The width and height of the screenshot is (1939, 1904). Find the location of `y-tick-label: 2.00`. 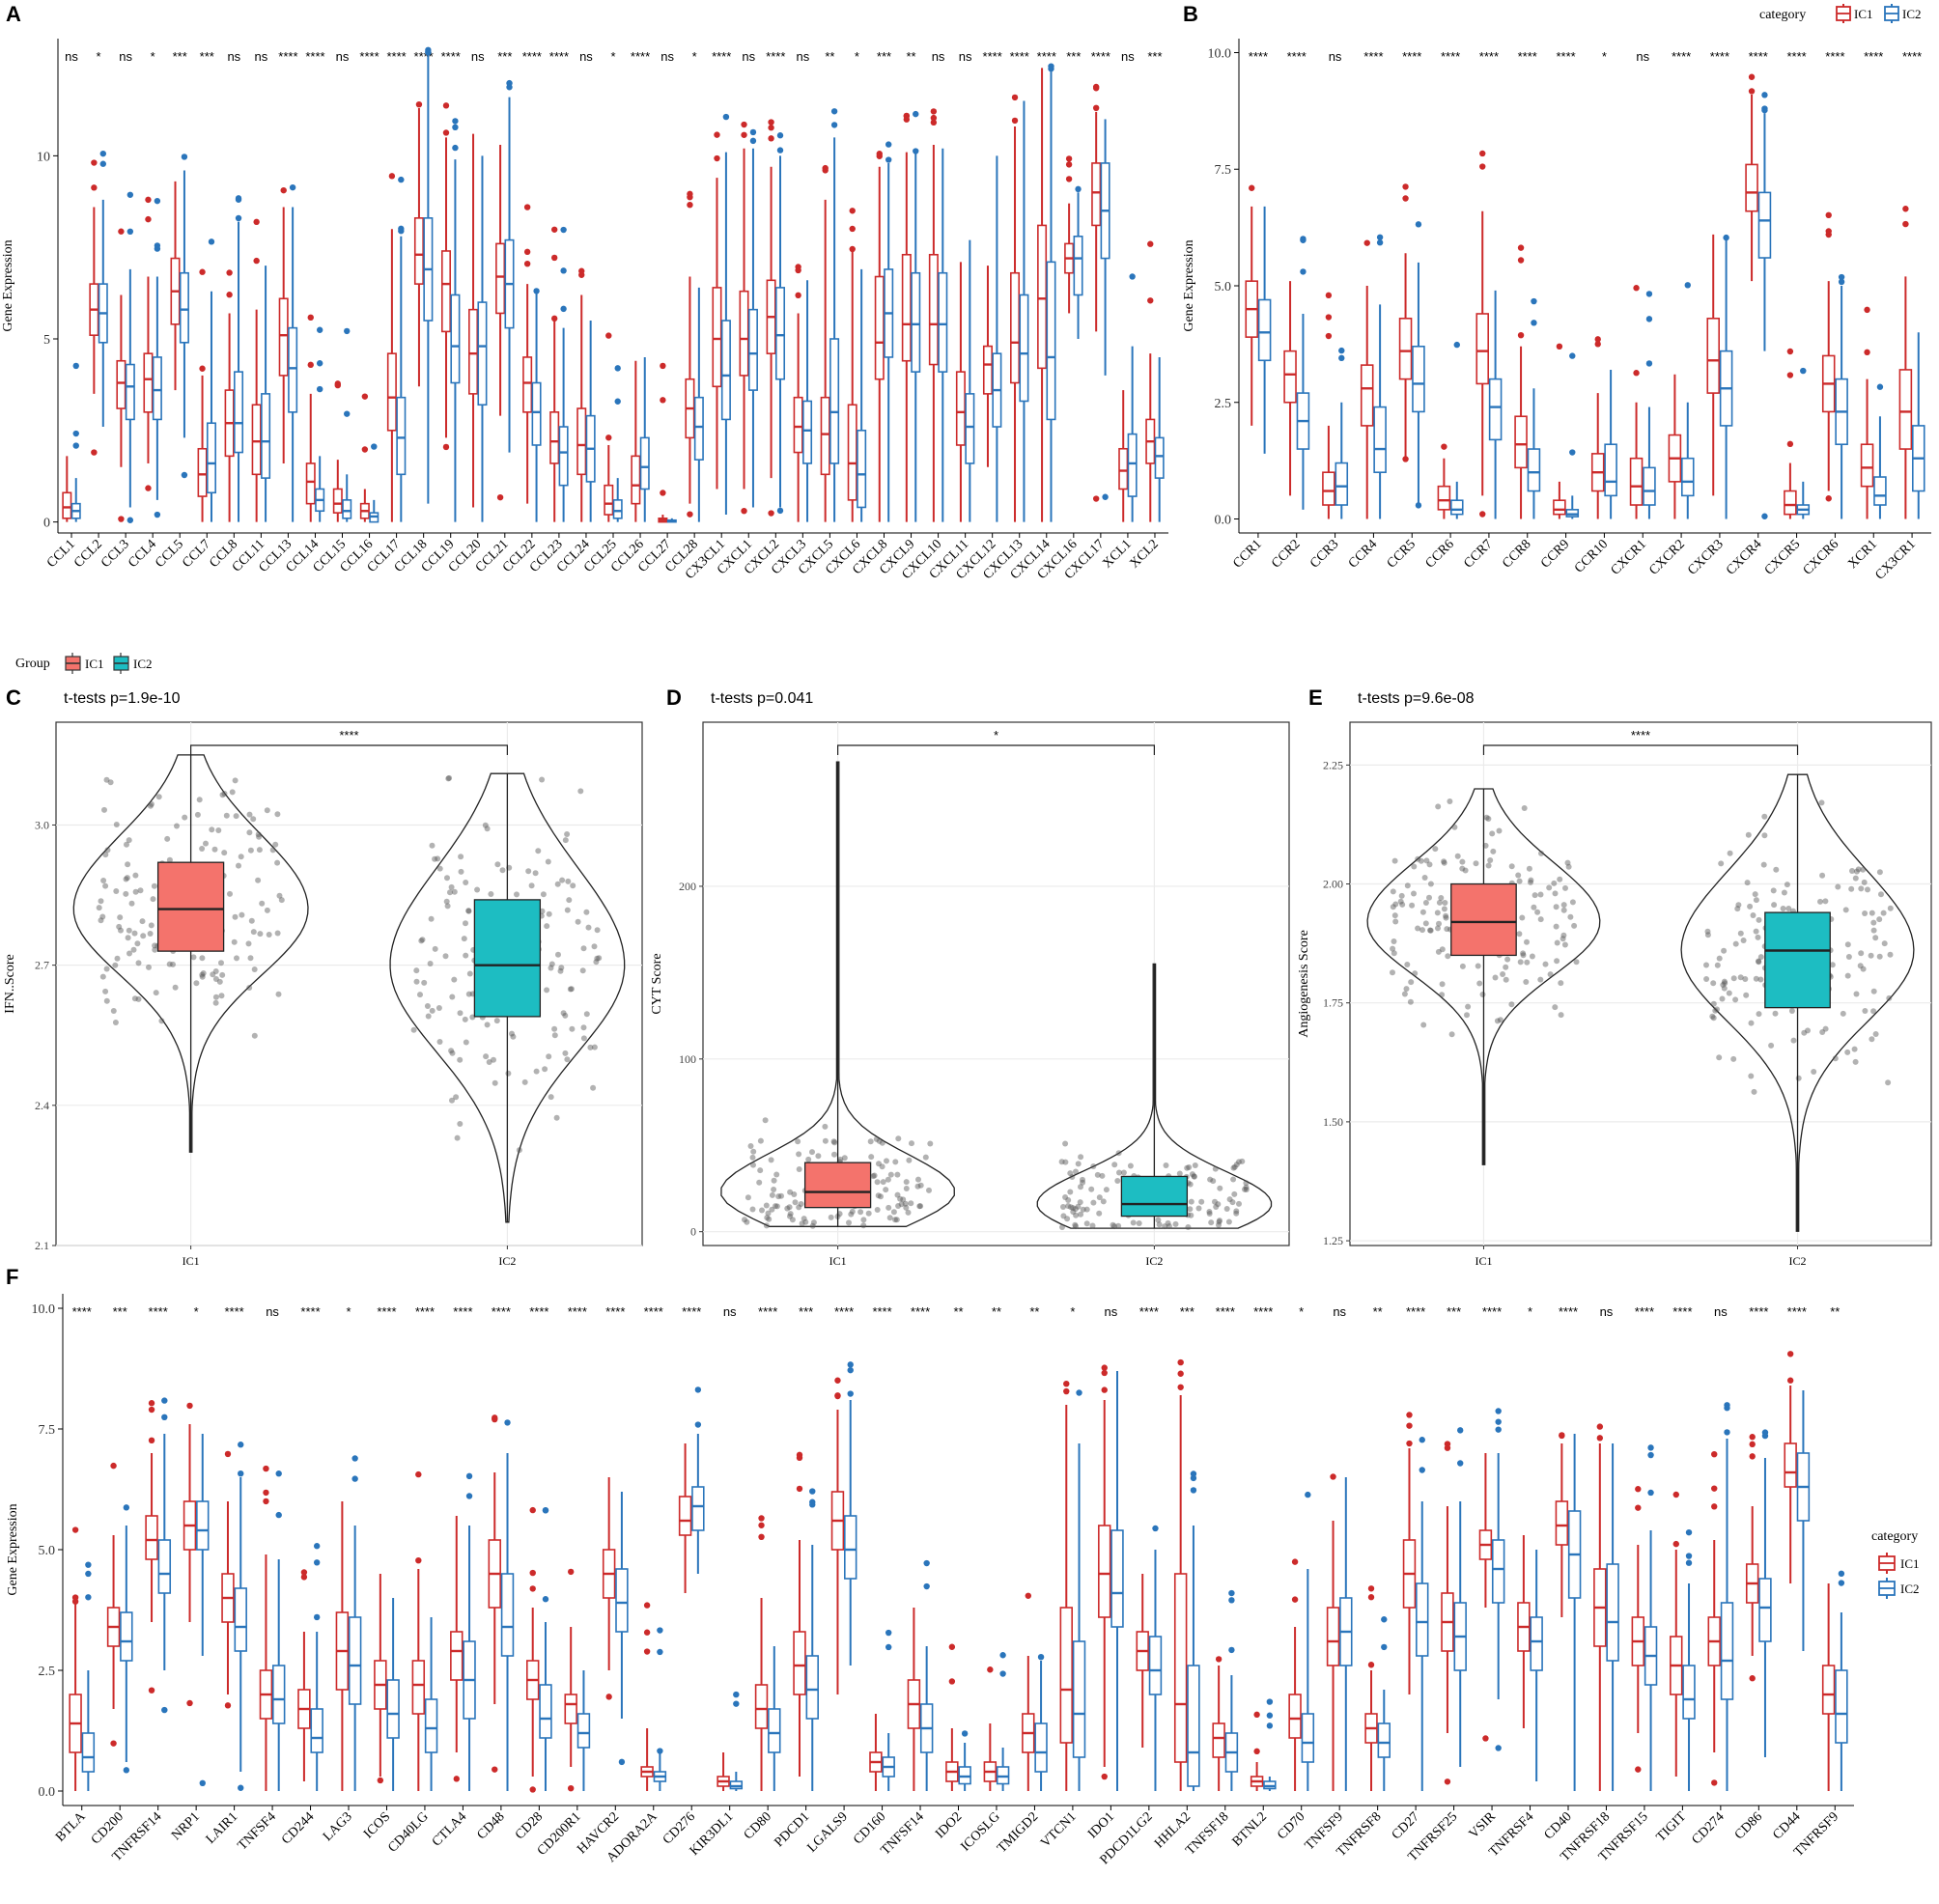

y-tick-label: 2.00 is located at coordinates (1333, 885).